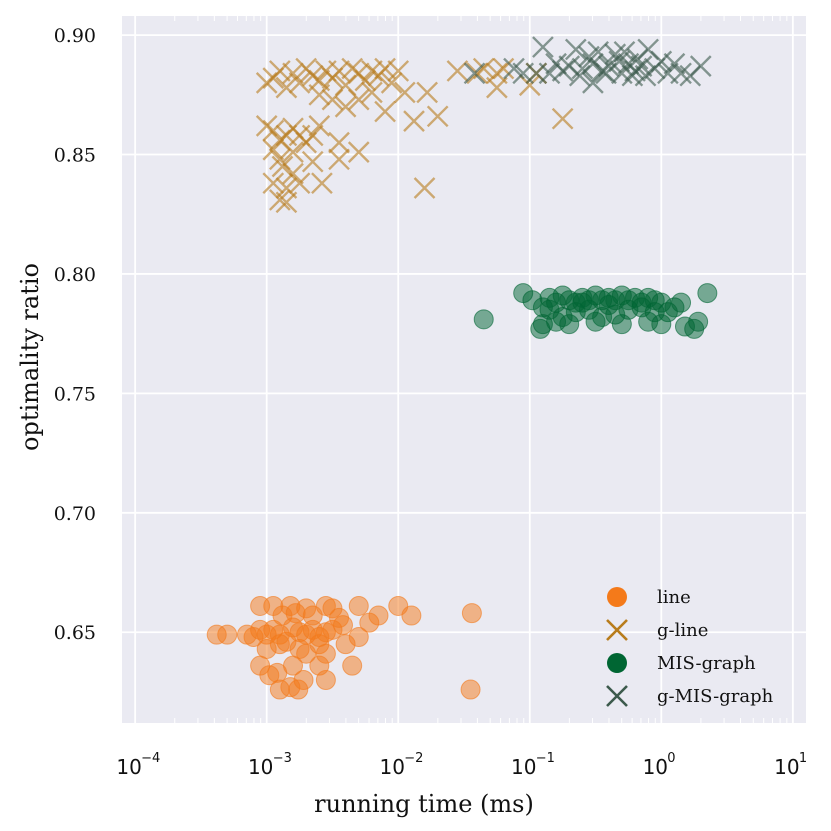 The width and height of the screenshot is (831, 831). What do you see at coordinates (344, 647) in the screenshot?
I see `series-line` at bounding box center [344, 647].